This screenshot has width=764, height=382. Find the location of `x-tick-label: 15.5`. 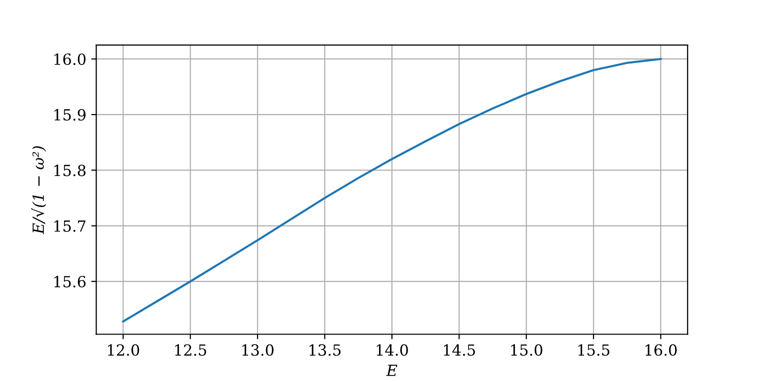

x-tick-label: 15.5 is located at coordinates (594, 350).